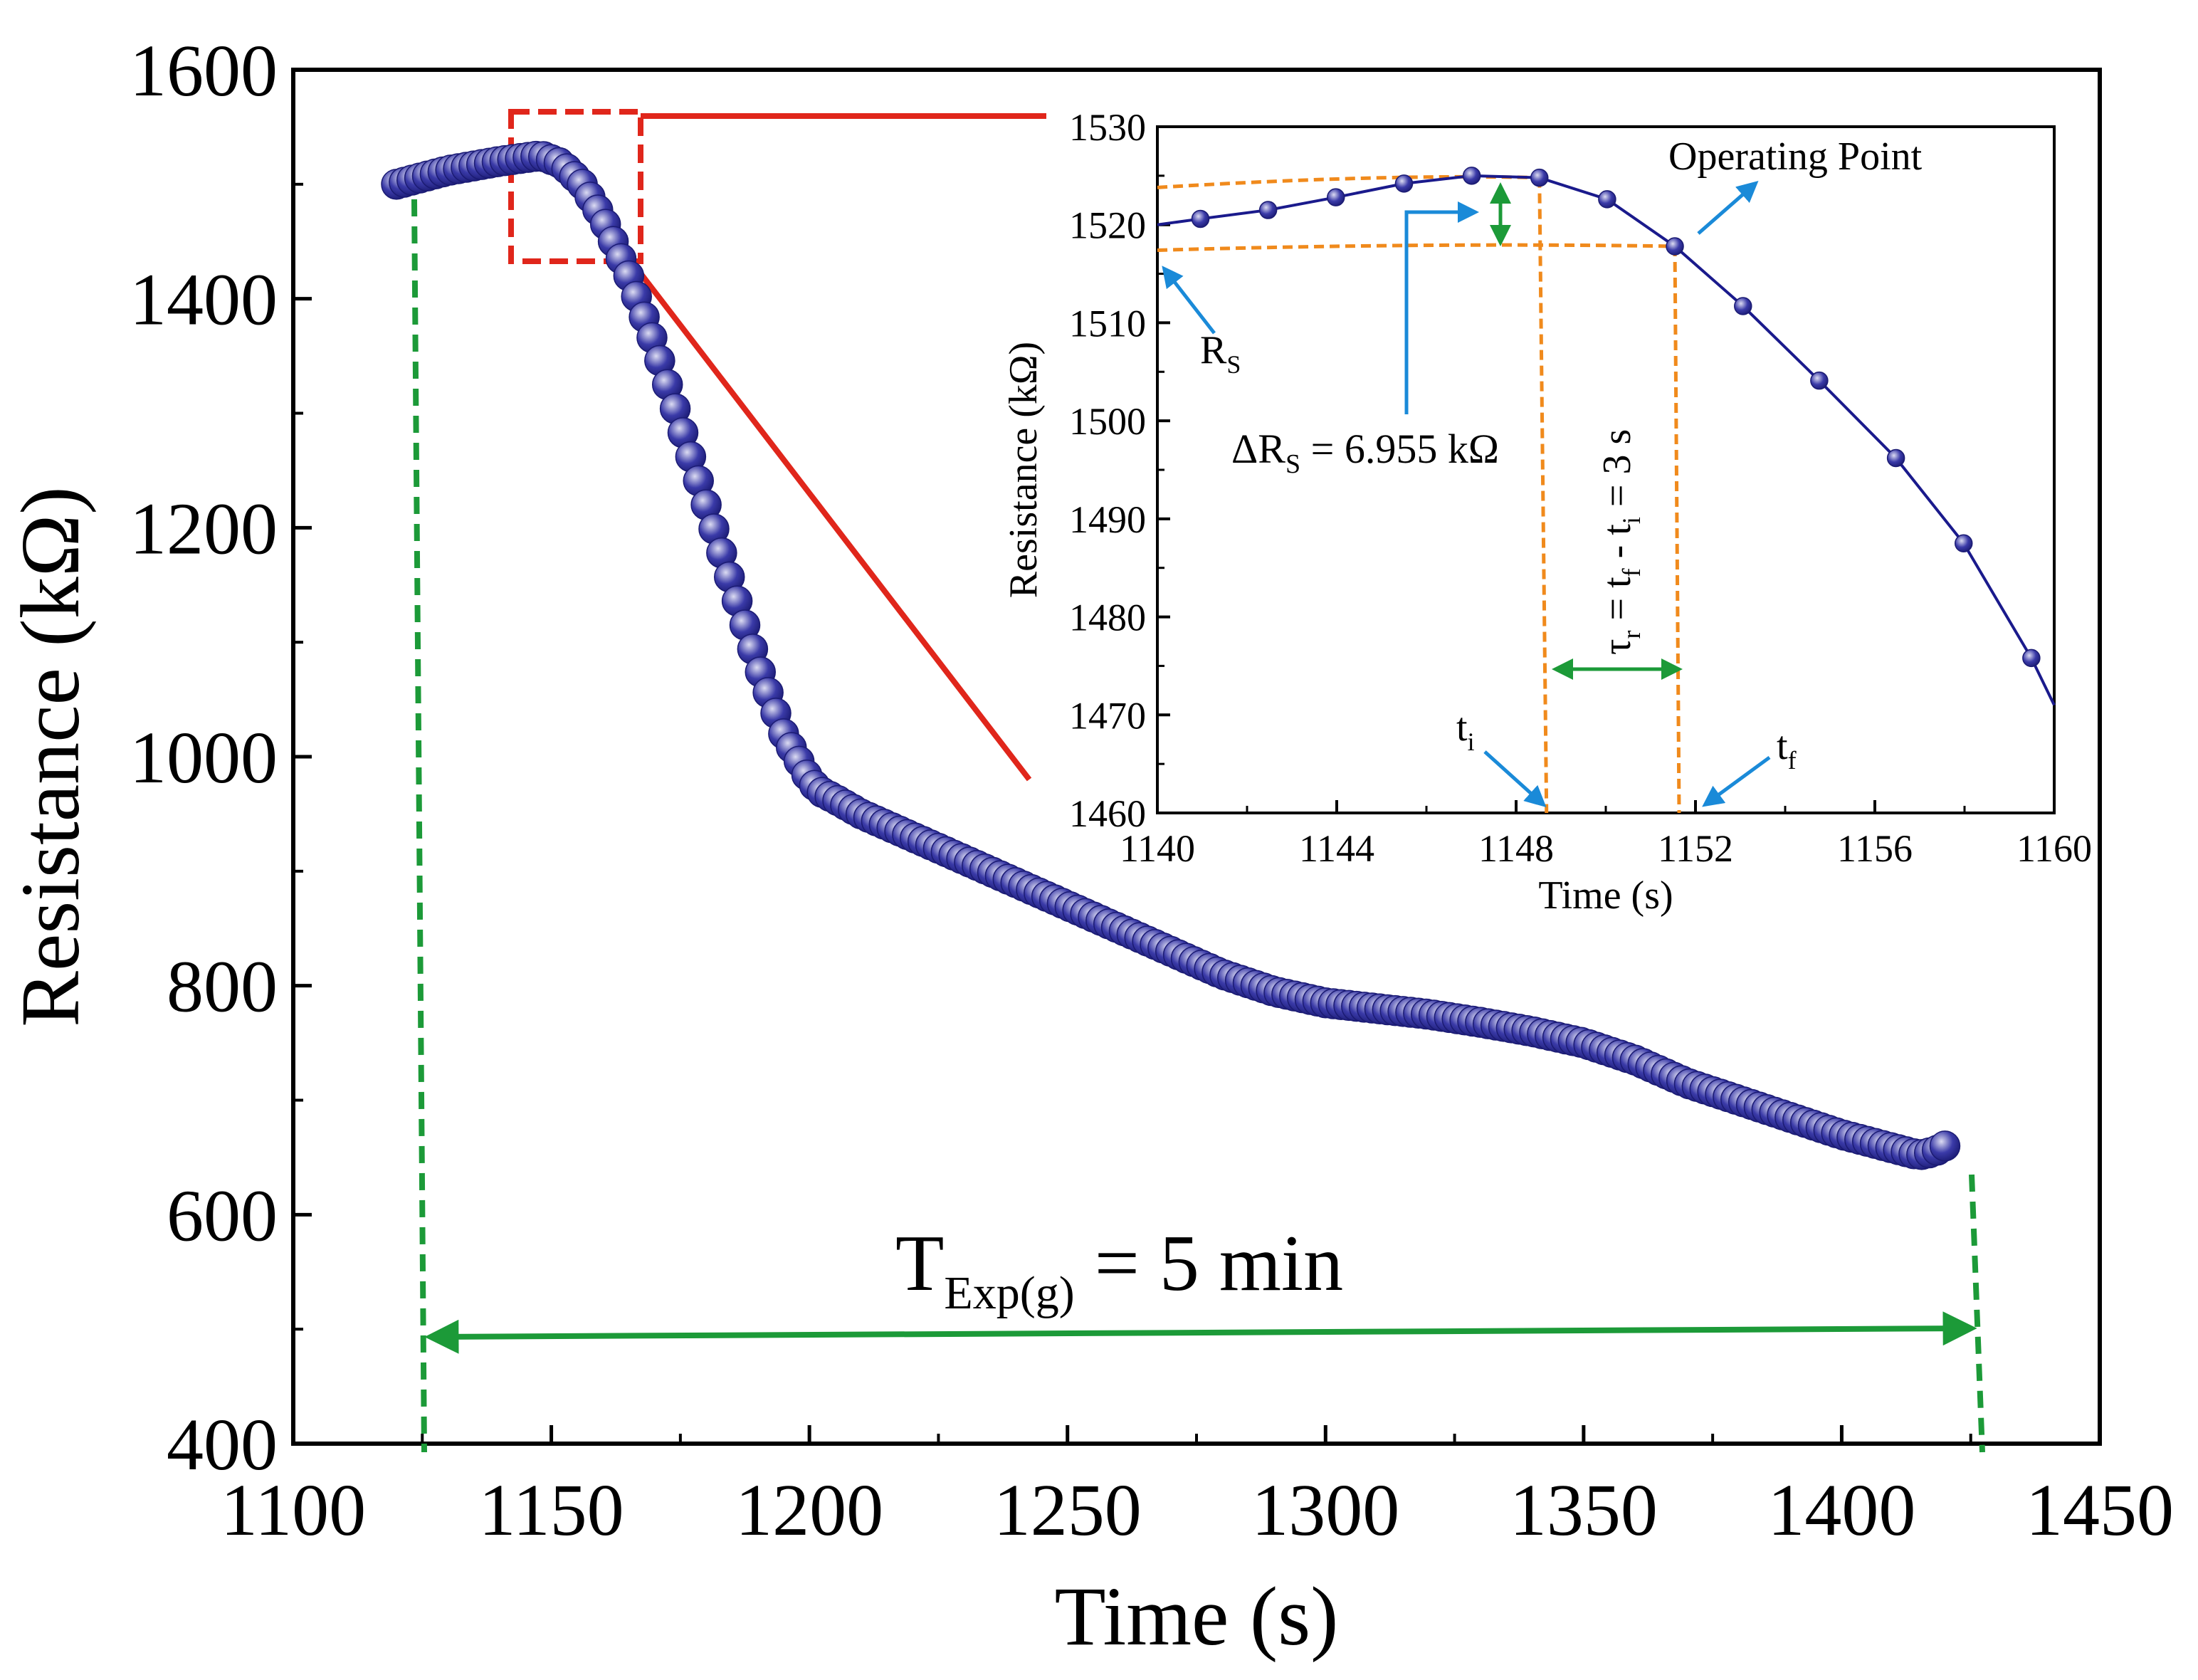  I want to click on main-y-tick-label: 1200, so click(204, 528).